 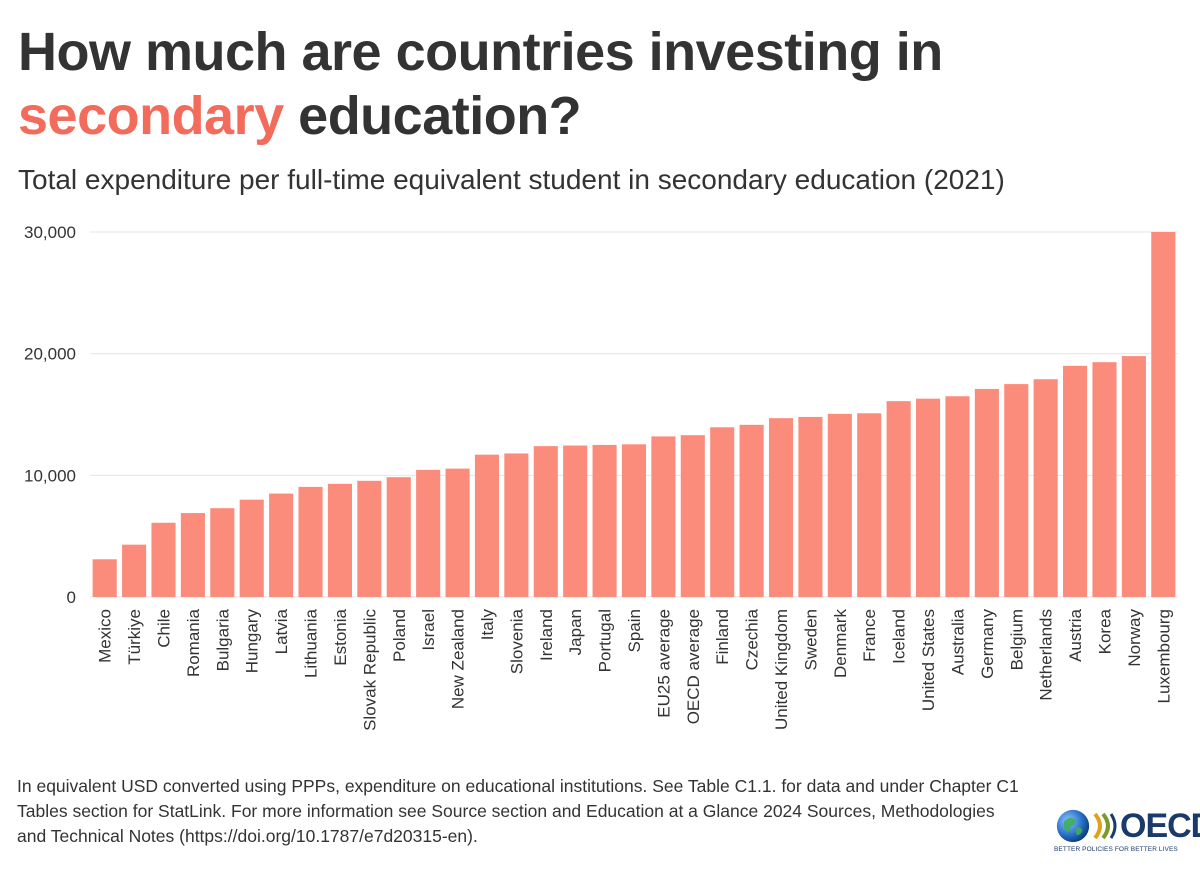 What do you see at coordinates (311, 643) in the screenshot?
I see `x-tick-label: Lithuania` at bounding box center [311, 643].